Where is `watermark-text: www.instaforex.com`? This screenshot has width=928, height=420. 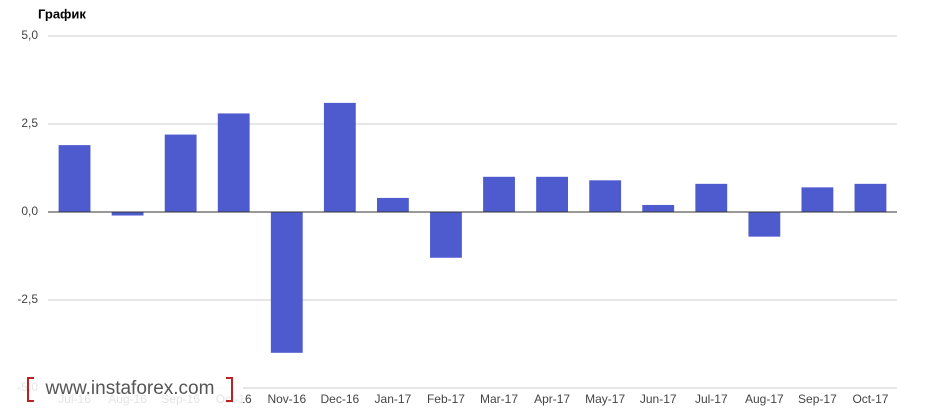
watermark-text: www.instaforex.com is located at coordinates (130, 388).